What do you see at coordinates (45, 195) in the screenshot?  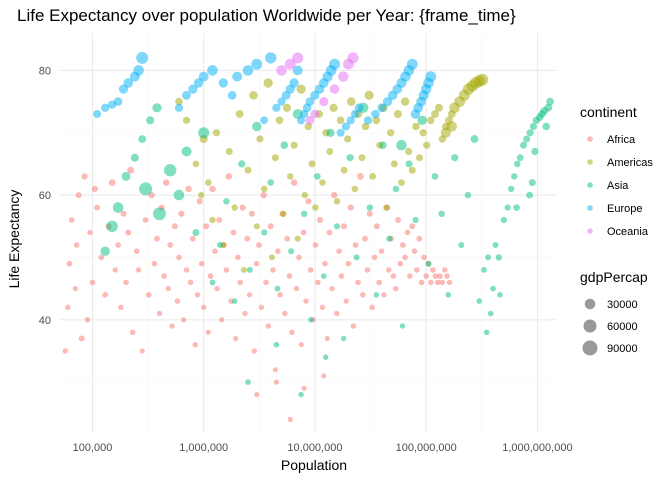 I see `y-tick-labels: 40 60 80` at bounding box center [45, 195].